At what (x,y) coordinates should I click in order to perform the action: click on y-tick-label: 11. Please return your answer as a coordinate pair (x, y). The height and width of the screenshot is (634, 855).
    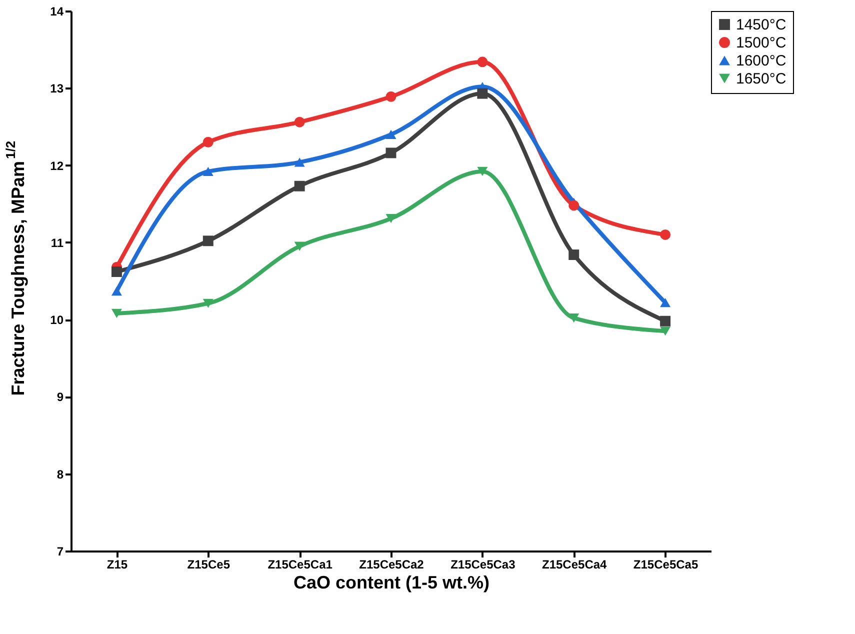
    Looking at the image, I should click on (57, 243).